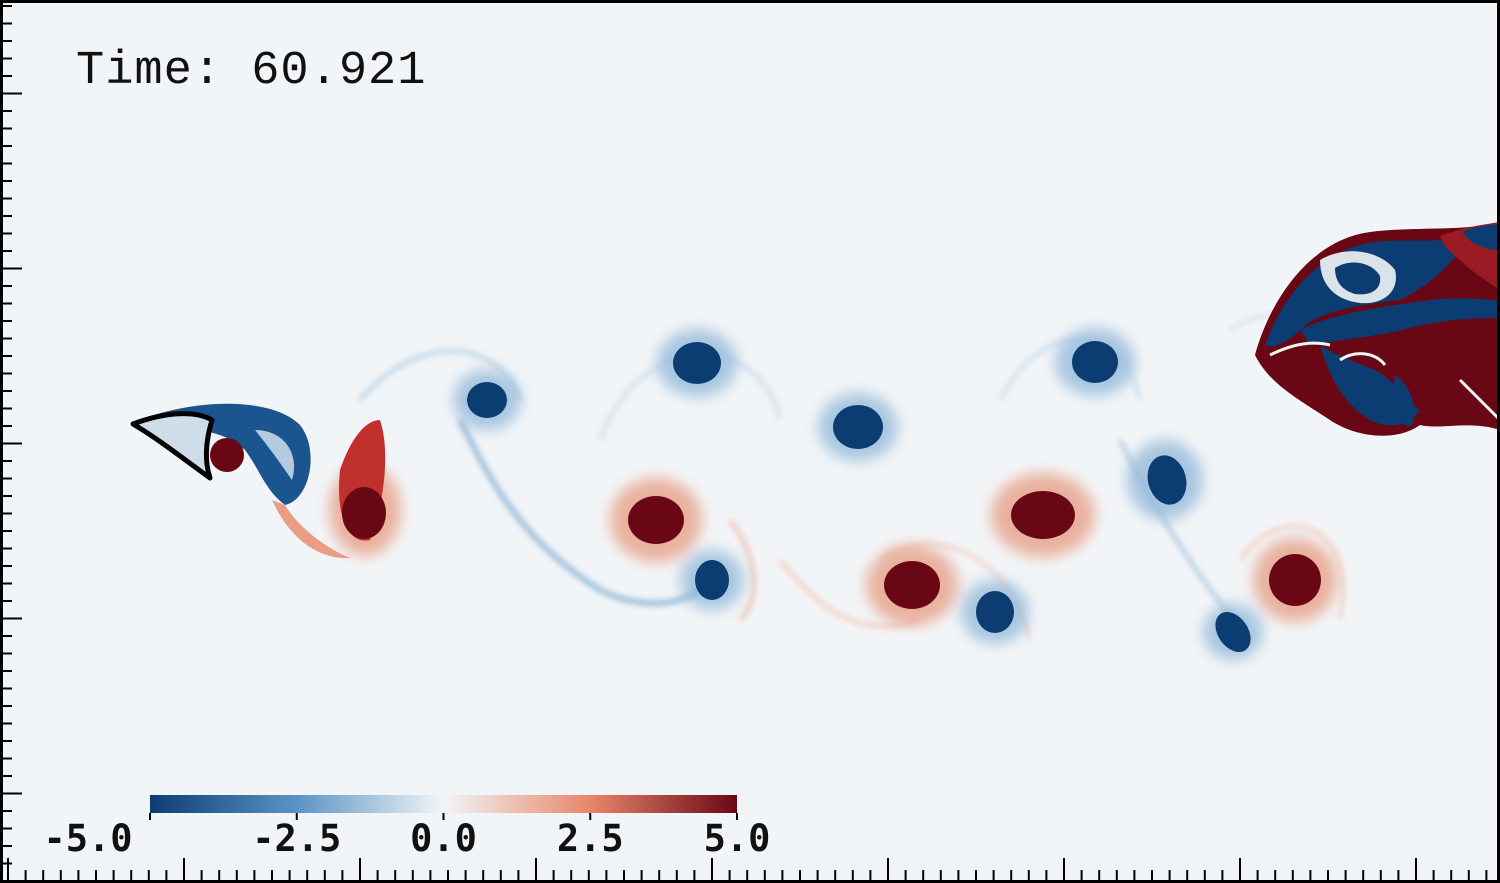  I want to click on colorbar-ticks, so click(443, 816).